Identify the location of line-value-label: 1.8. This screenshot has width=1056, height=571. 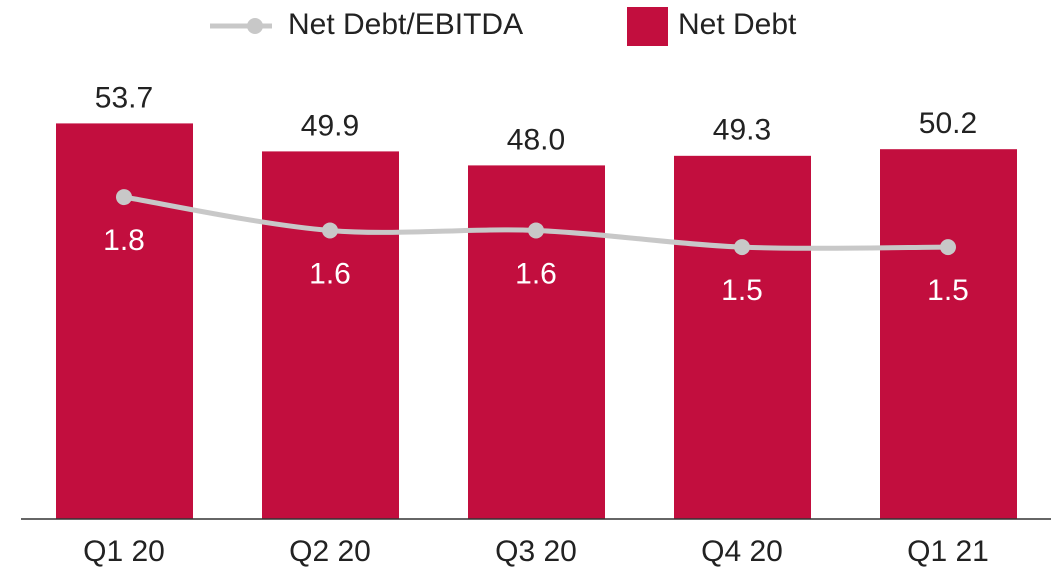
(124, 240).